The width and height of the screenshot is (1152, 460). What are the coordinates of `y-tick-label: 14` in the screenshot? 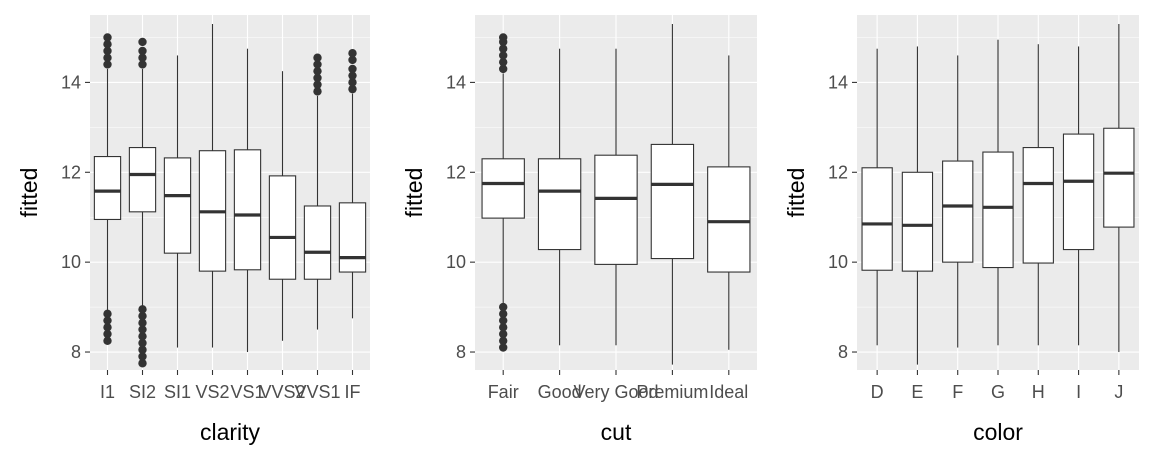 It's located at (456, 82).